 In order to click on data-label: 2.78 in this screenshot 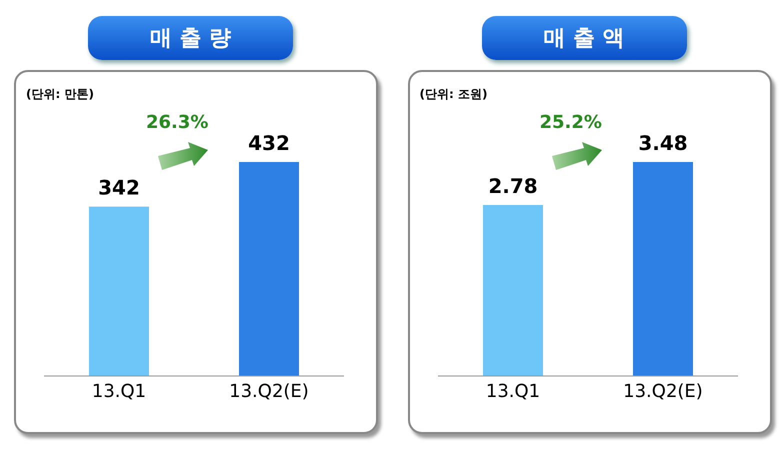, I will do `click(513, 186)`.